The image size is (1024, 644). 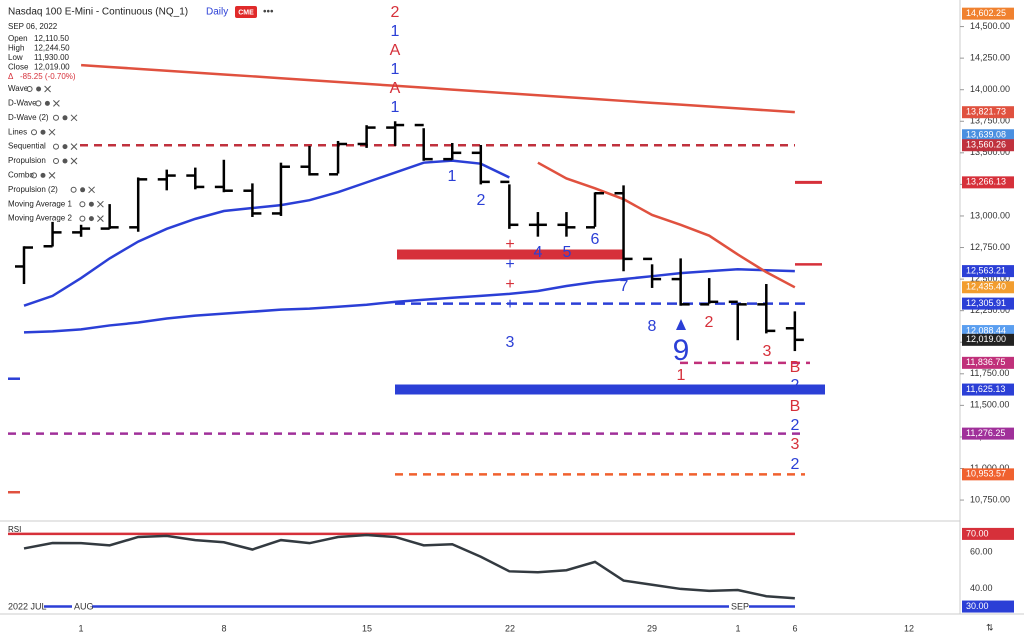 I want to click on sequential-label: 7, so click(x=624, y=286).